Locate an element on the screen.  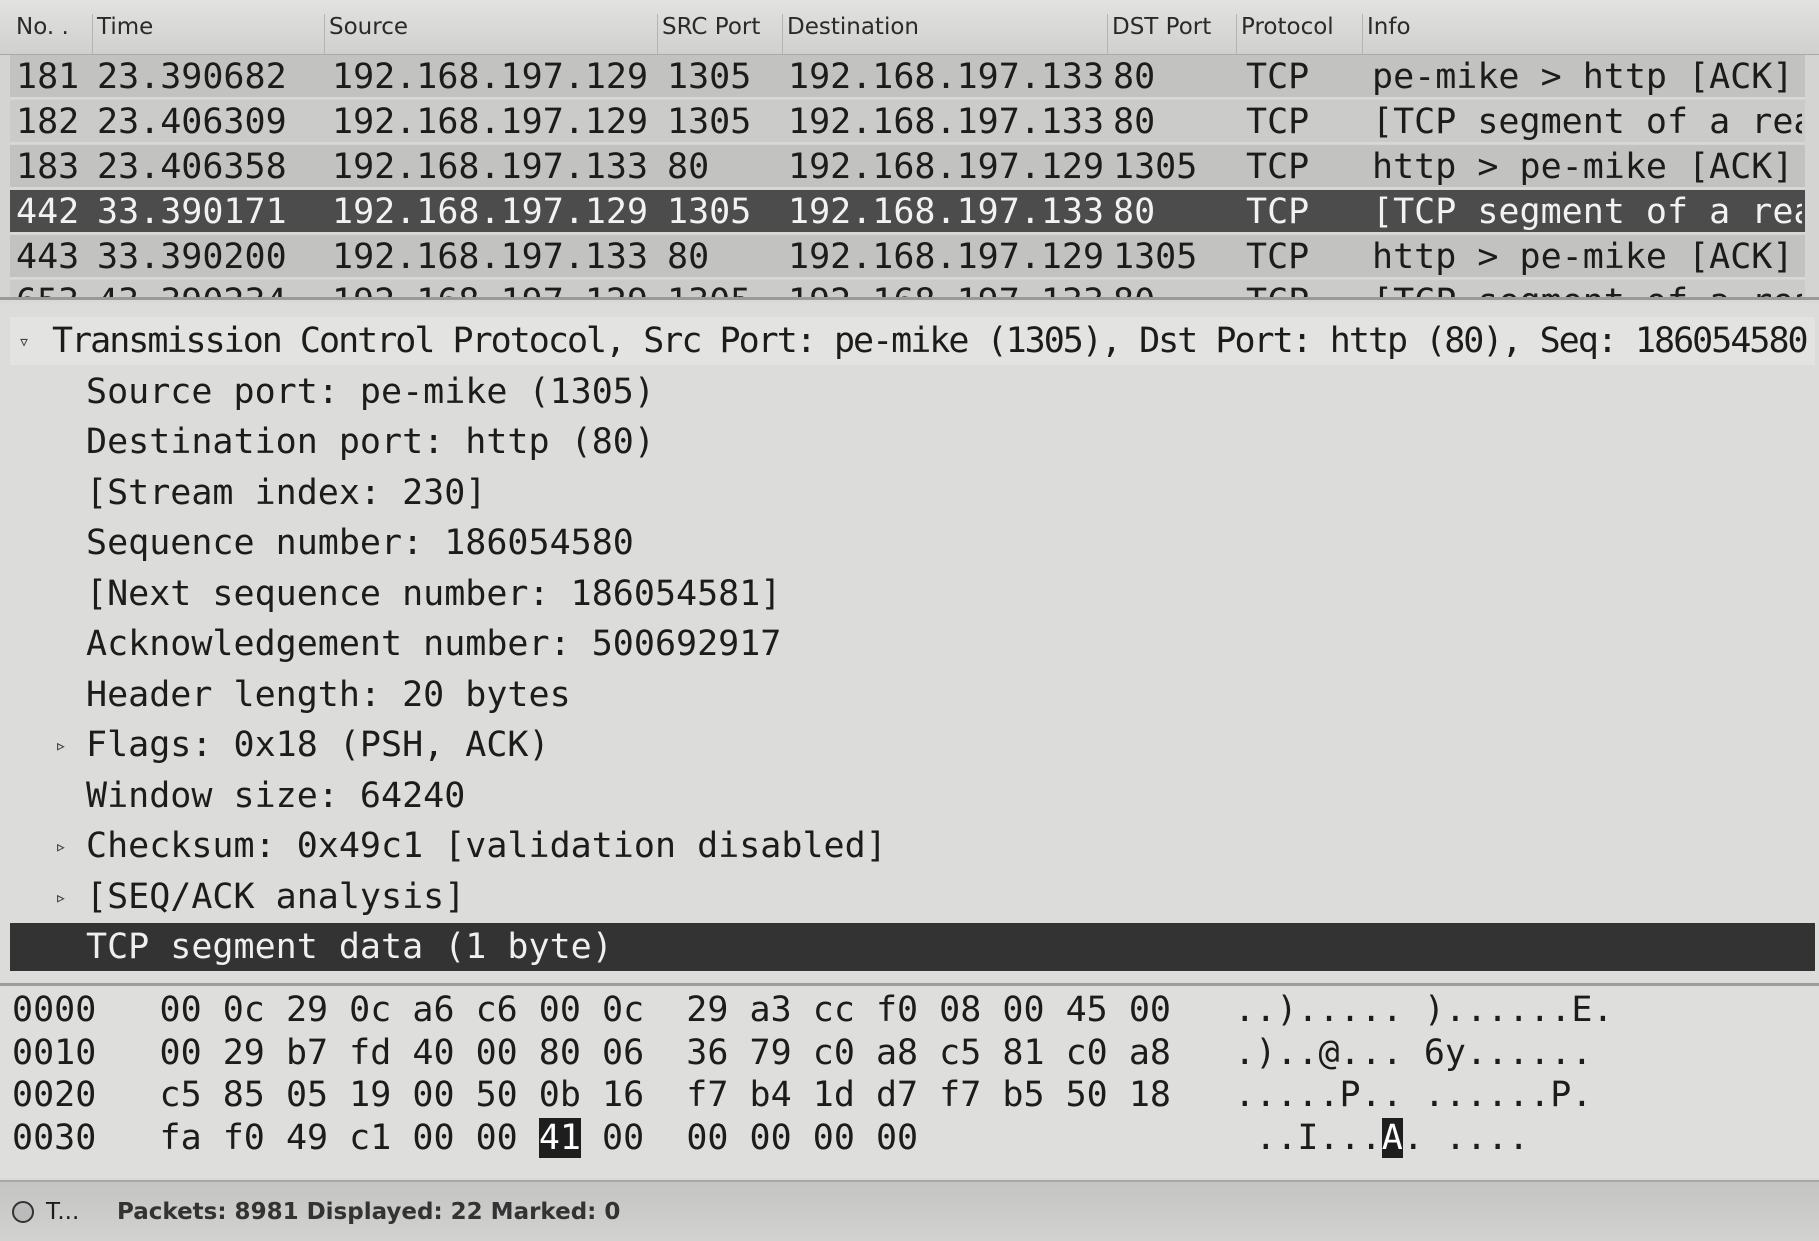
column-src-port: SRC Port is located at coordinates (708, 34).